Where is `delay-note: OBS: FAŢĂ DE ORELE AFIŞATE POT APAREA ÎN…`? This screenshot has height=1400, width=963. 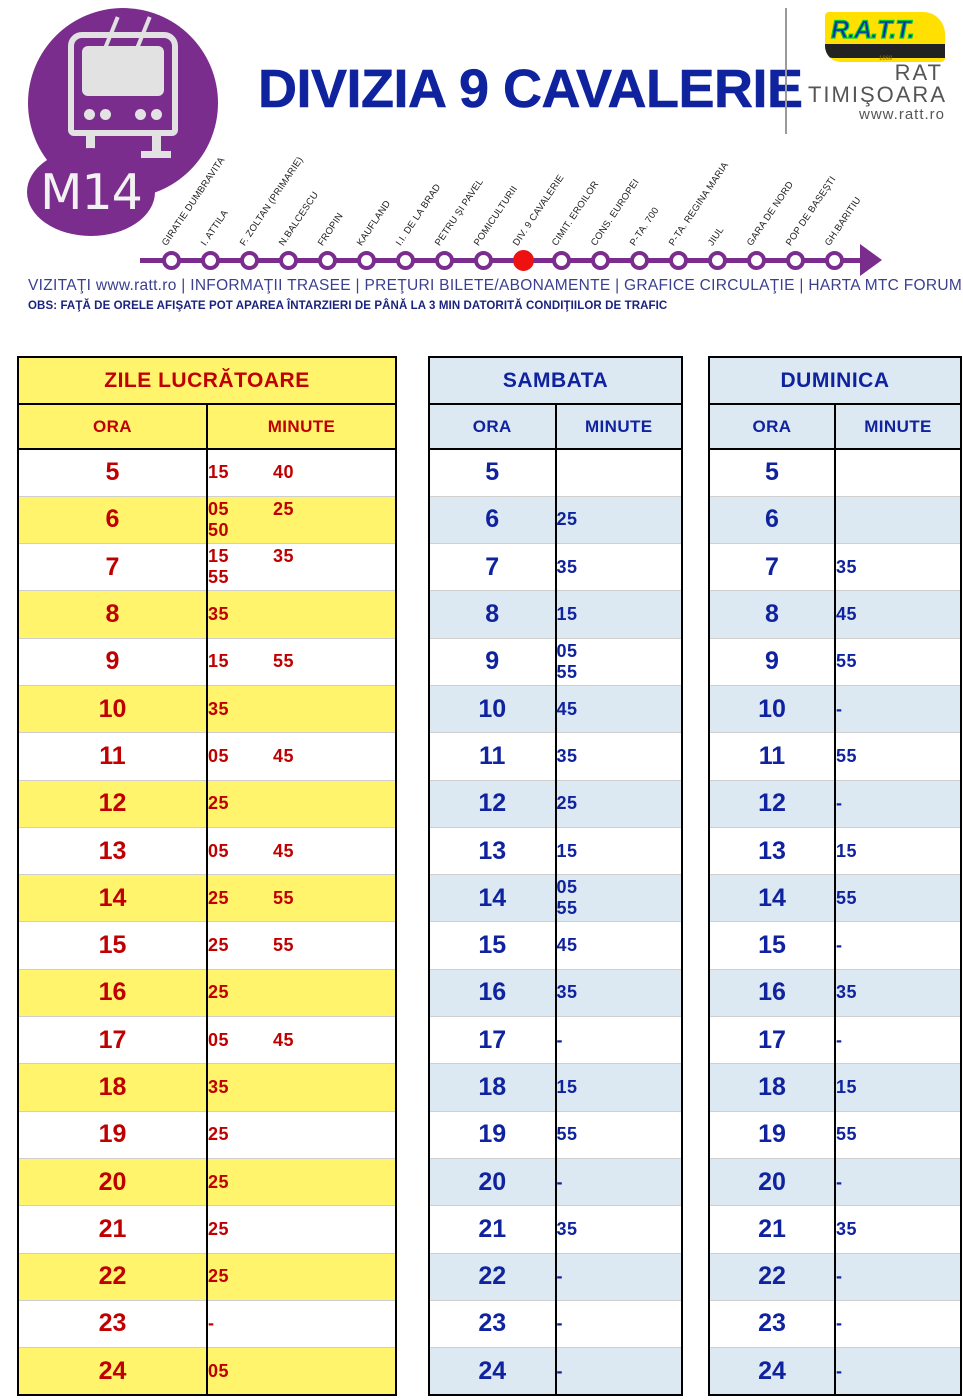
delay-note: OBS: FAŢĂ DE ORELE AFIŞATE POT APAREA ÎN… is located at coordinates (348, 306).